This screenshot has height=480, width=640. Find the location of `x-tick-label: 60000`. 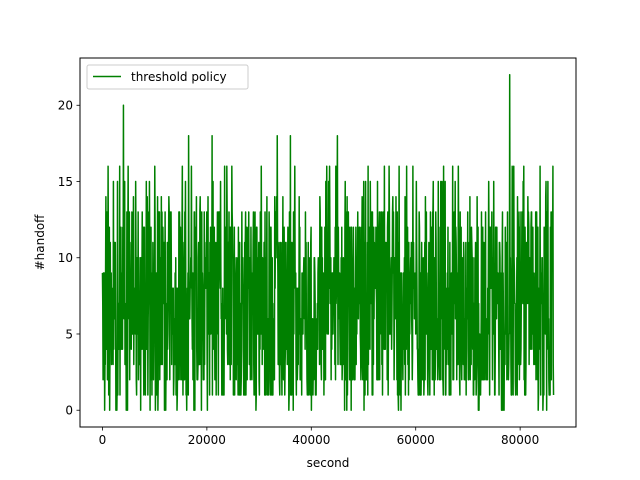

x-tick-label: 60000 is located at coordinates (416, 440).